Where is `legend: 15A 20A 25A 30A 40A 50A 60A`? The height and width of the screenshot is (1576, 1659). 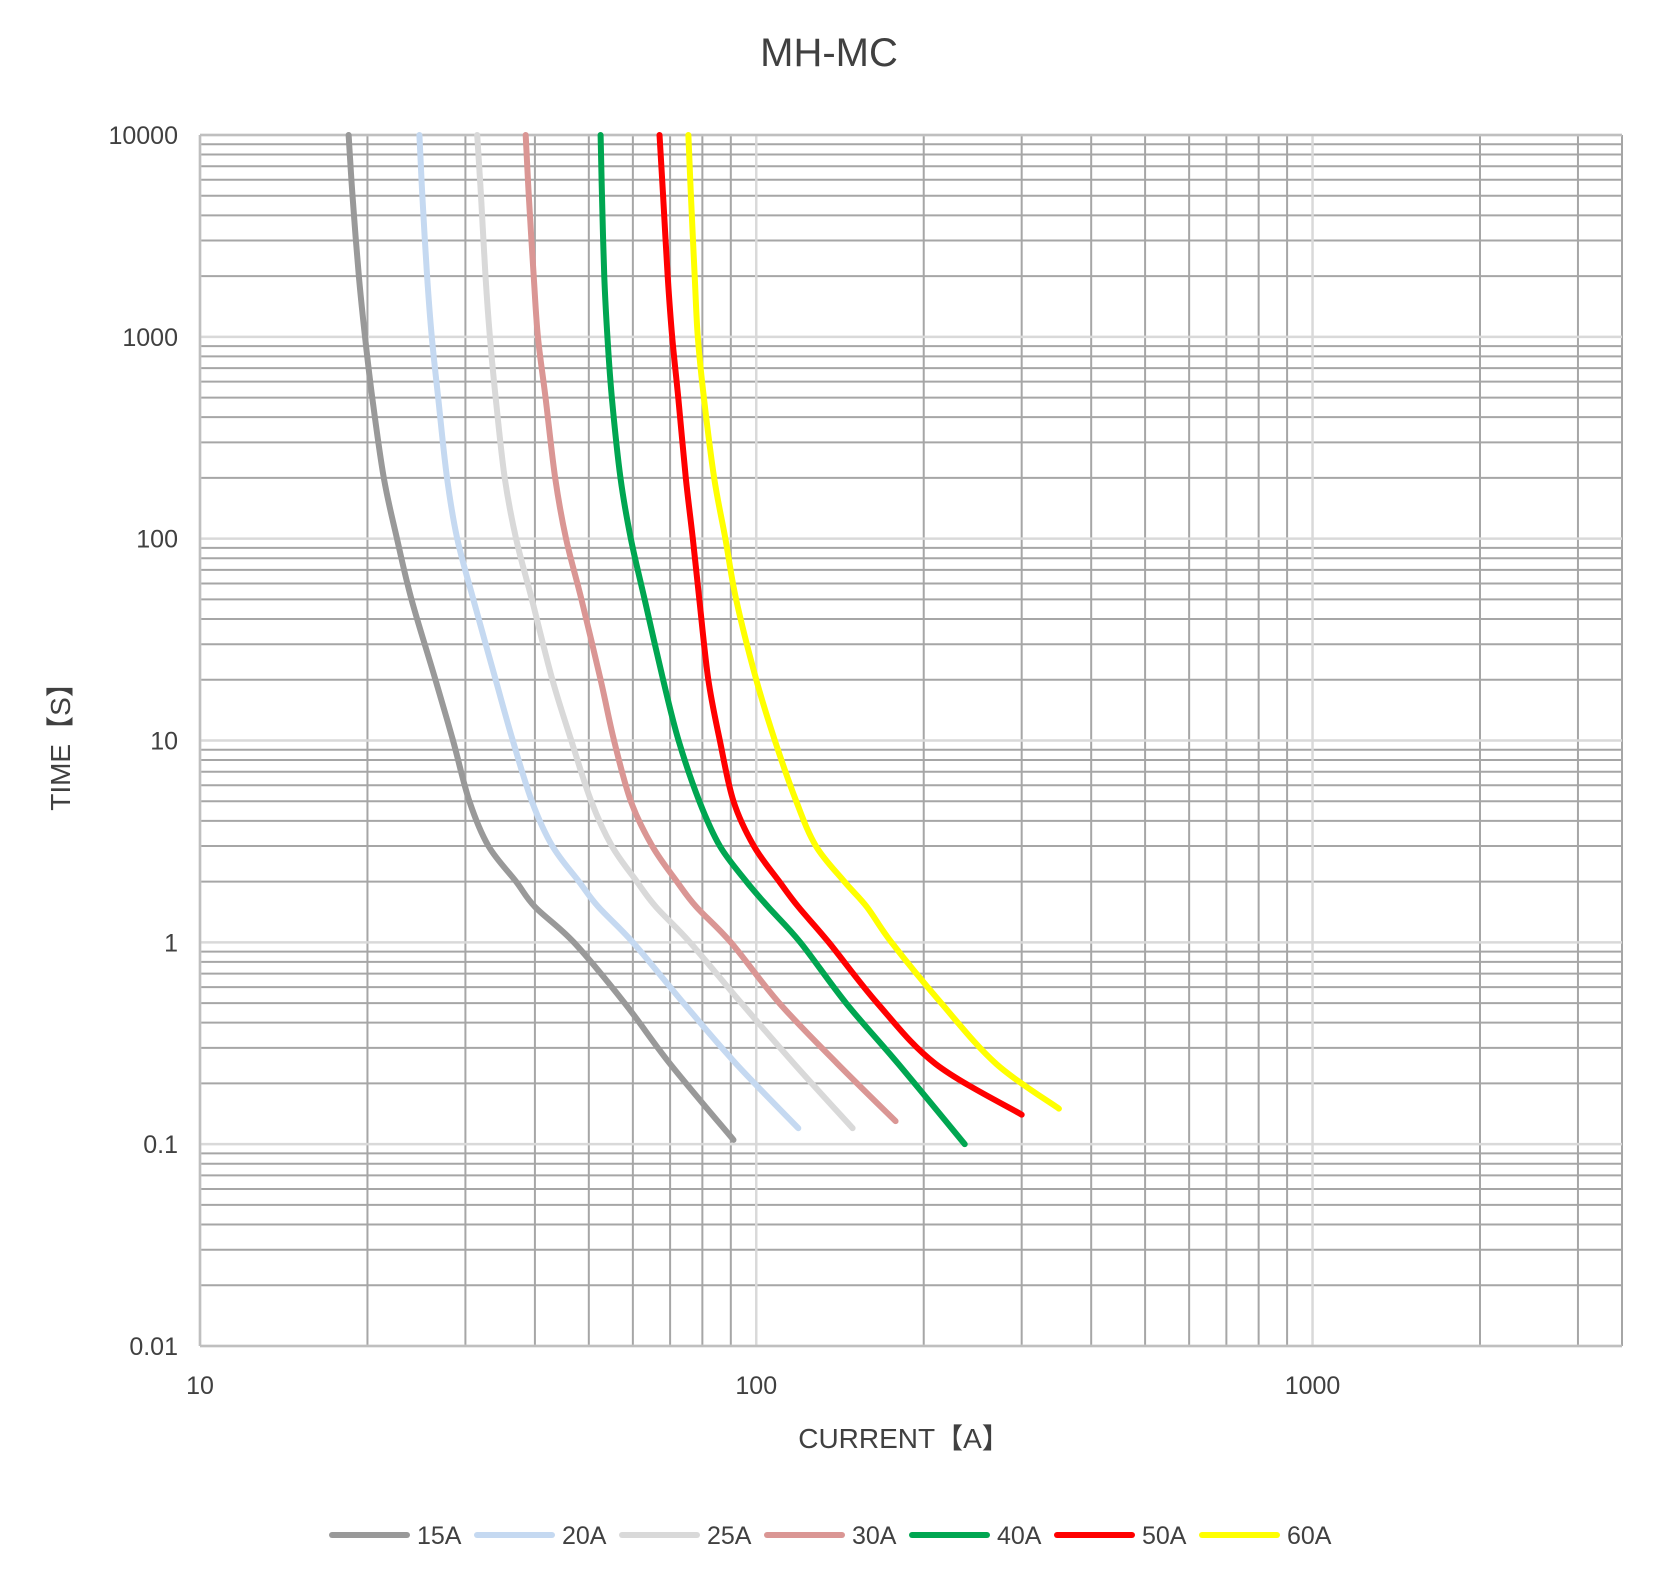
legend: 15A 20A 25A 30A 40A 50A 60A is located at coordinates (830, 1536).